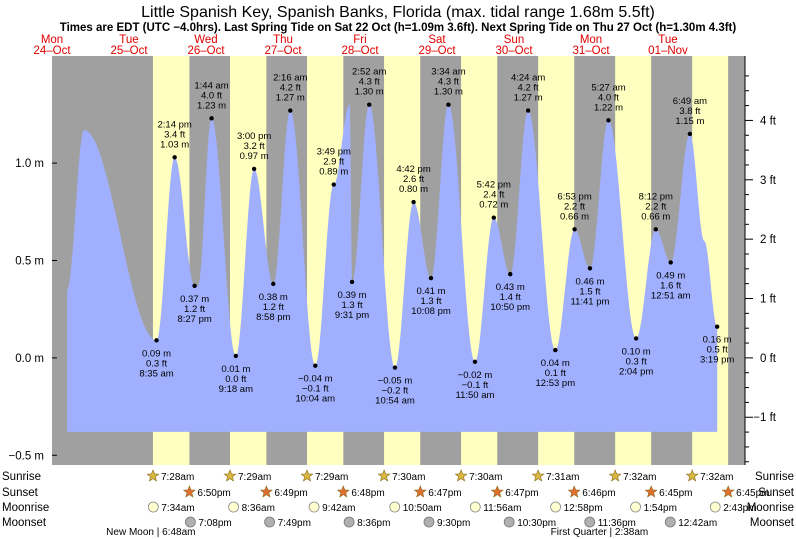 This screenshot has width=796, height=539. I want to click on tide-label: 3.2 ft, so click(254, 146).